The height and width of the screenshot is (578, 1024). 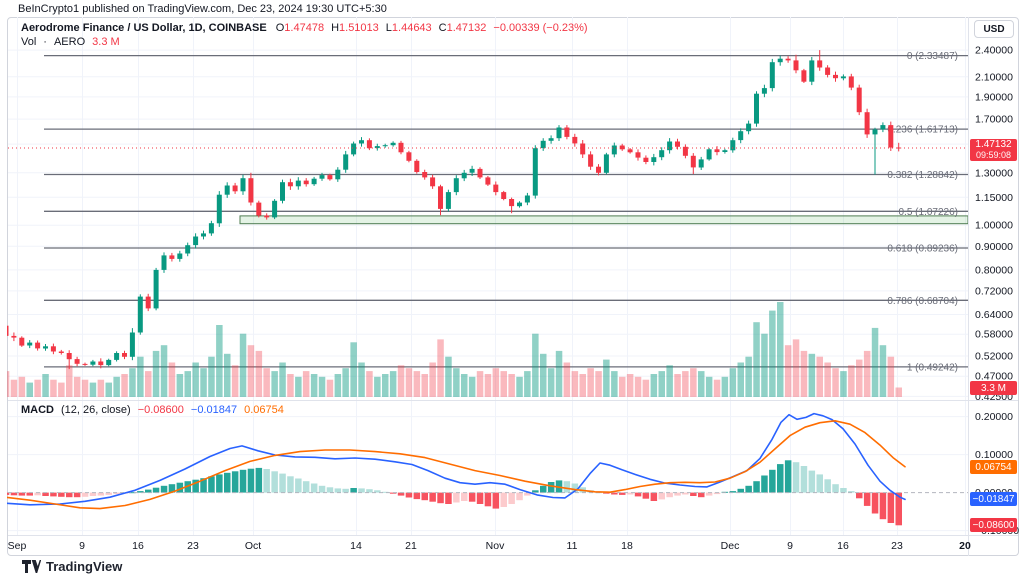 What do you see at coordinates (994, 120) in the screenshot?
I see `price-tick-label: 1.70000` at bounding box center [994, 120].